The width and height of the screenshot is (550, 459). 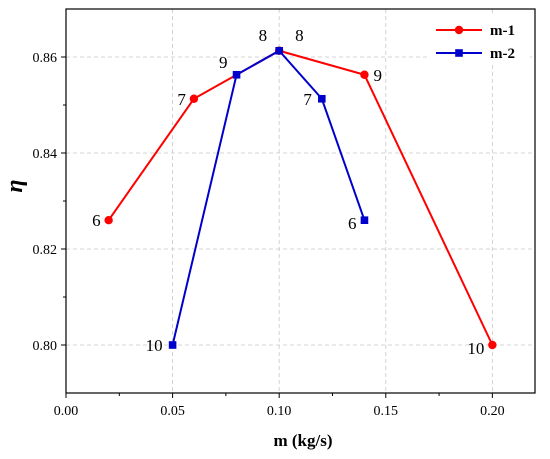 What do you see at coordinates (279, 411) in the screenshot?
I see `x-tick-label: 0.10` at bounding box center [279, 411].